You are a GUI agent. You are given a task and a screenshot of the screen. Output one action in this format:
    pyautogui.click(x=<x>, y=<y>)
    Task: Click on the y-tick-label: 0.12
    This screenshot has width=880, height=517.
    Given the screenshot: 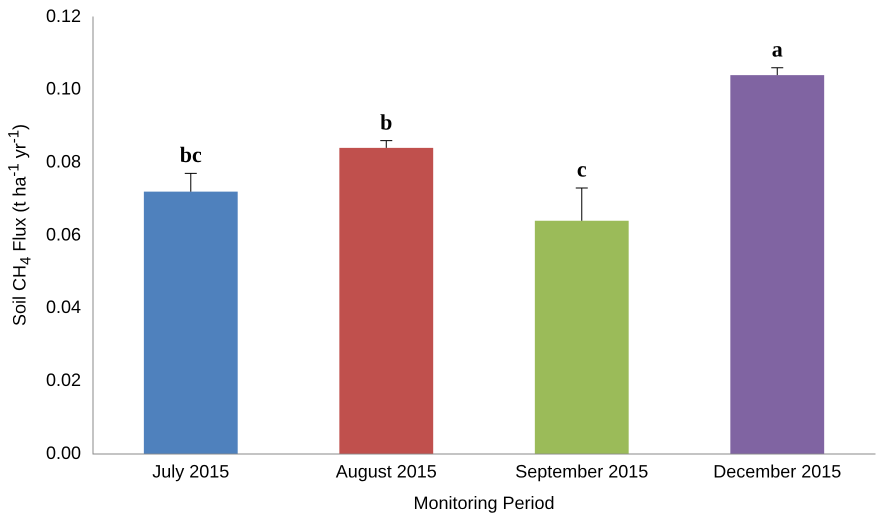 What is the action you would take?
    pyautogui.click(x=64, y=16)
    